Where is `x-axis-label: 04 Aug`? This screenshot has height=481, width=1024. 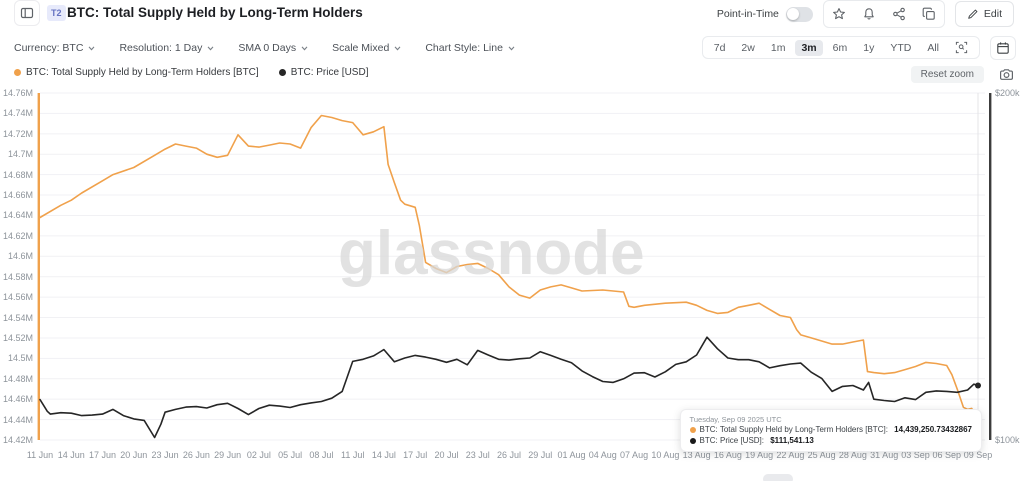 x-axis-label: 04 Aug is located at coordinates (602, 455).